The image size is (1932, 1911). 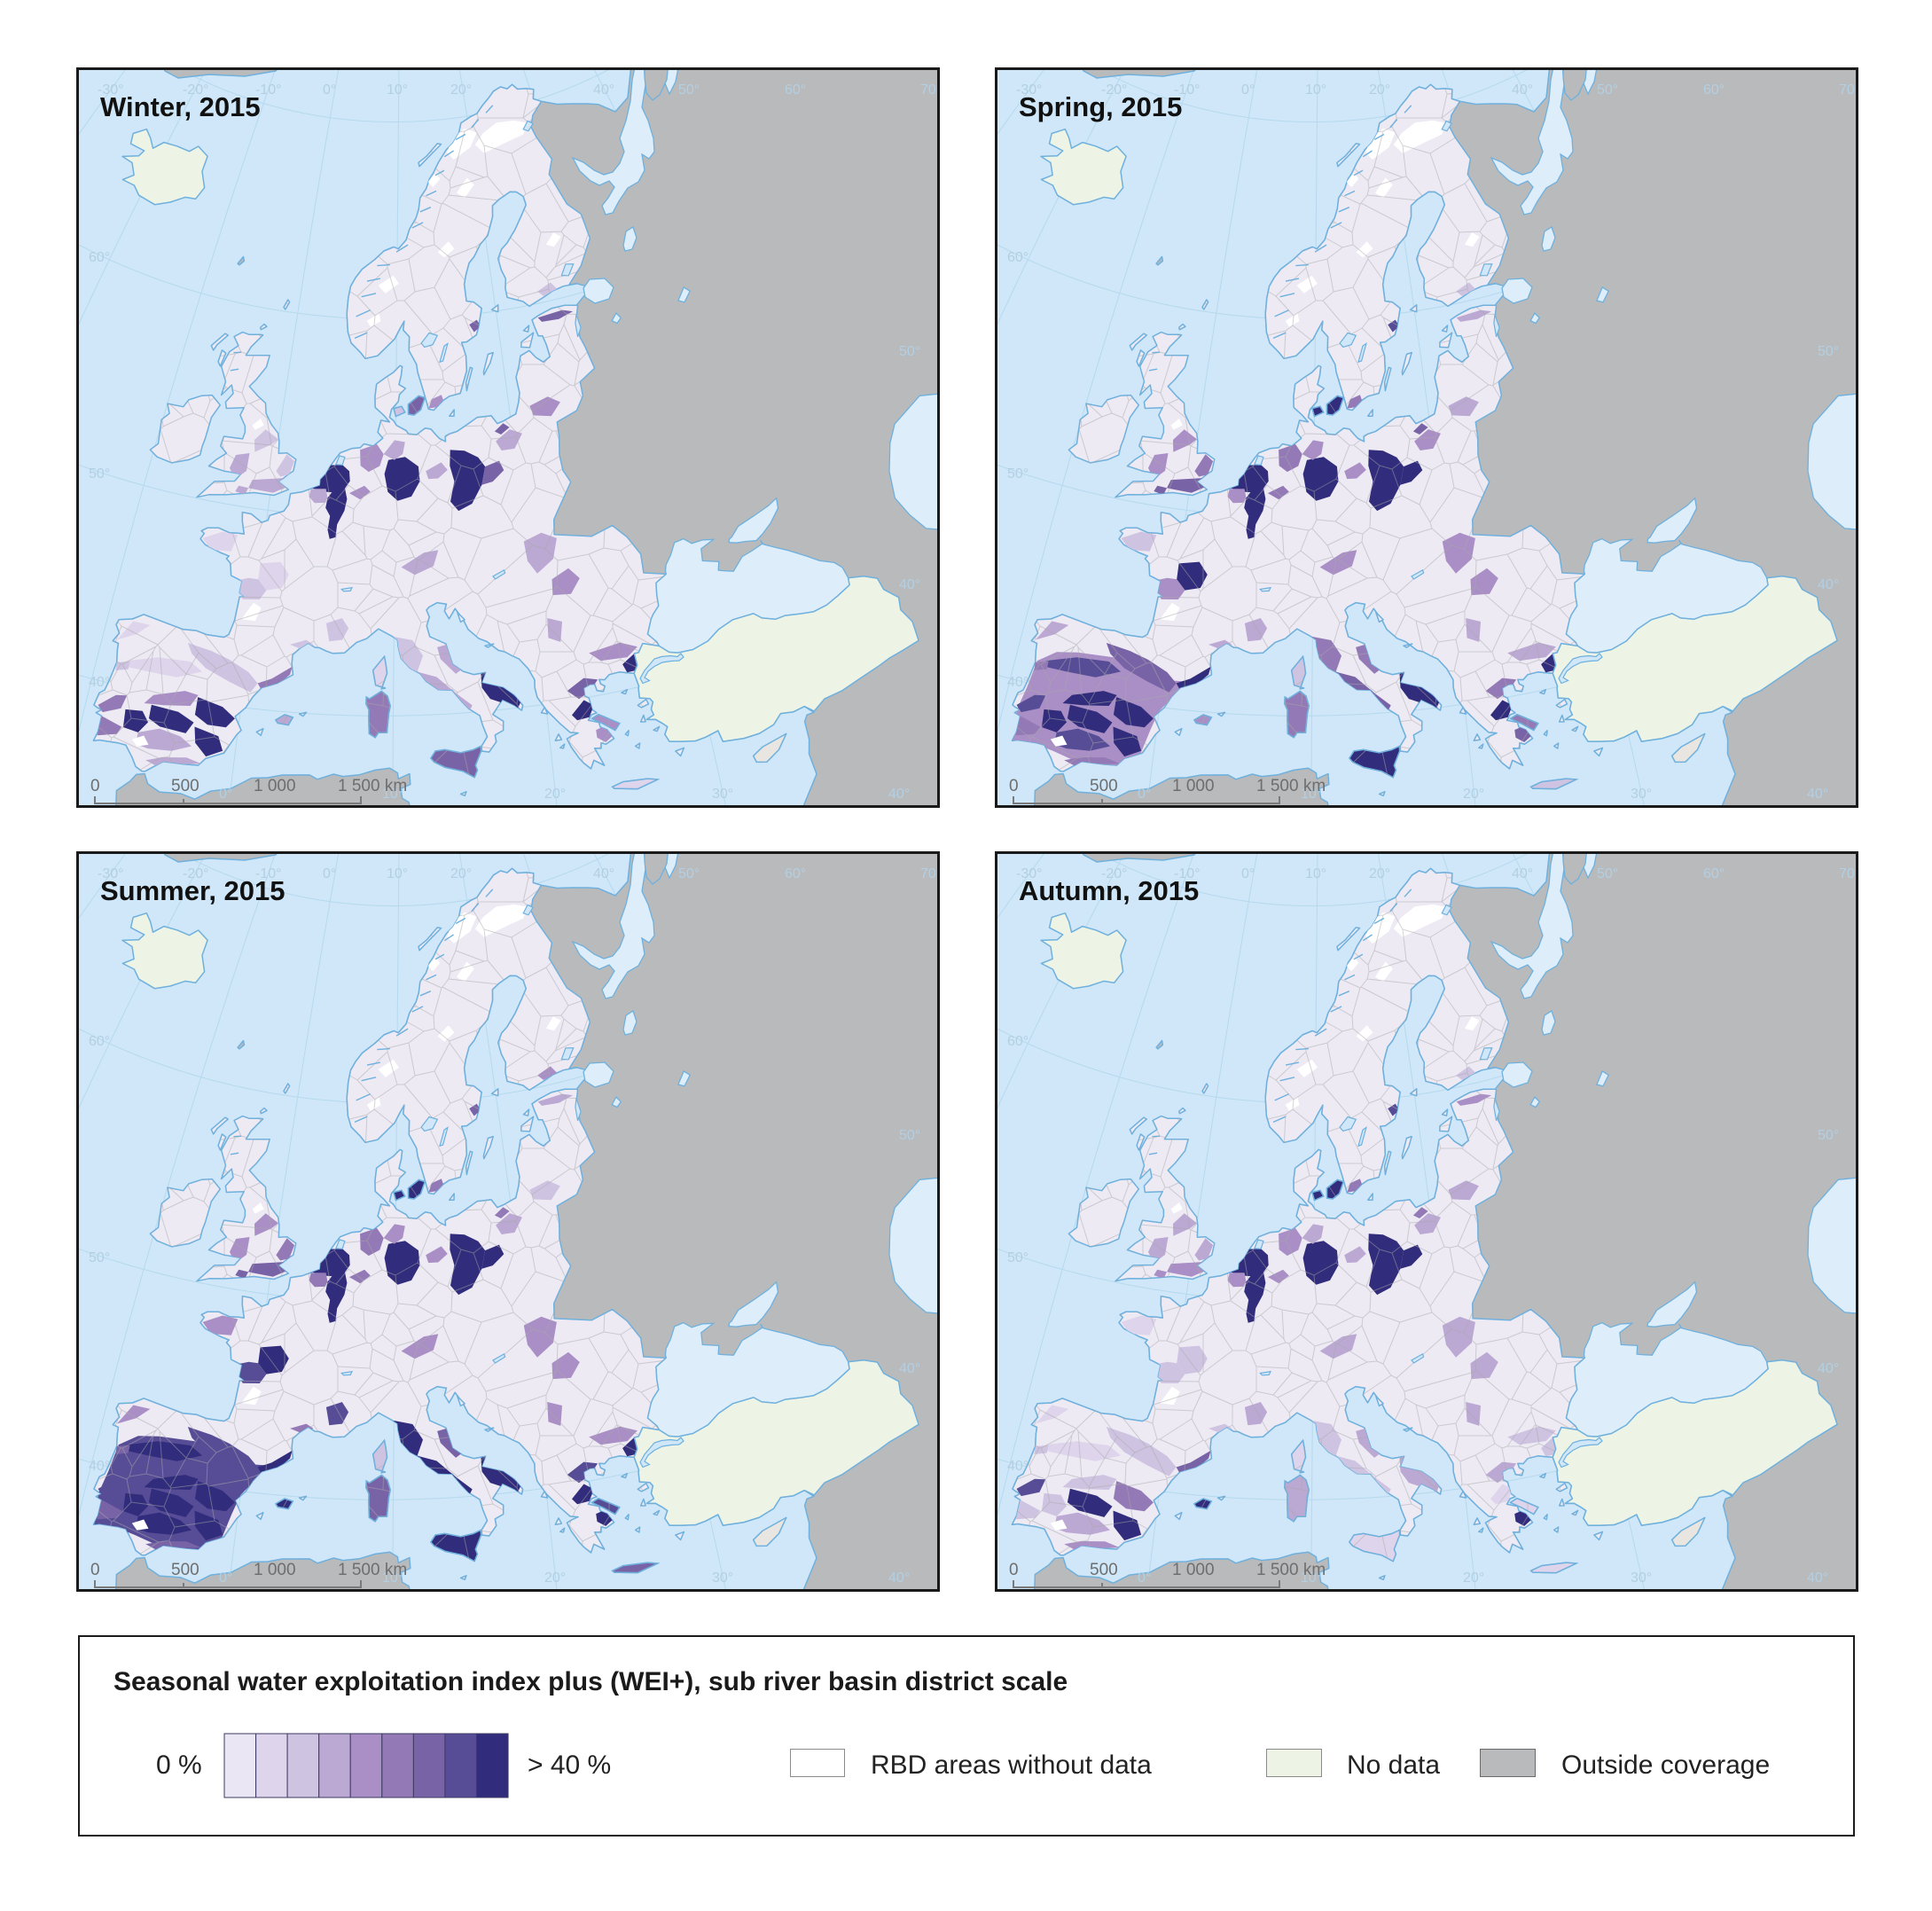 I want to click on svg-text: Spring, 2015, so click(x=1100, y=106).